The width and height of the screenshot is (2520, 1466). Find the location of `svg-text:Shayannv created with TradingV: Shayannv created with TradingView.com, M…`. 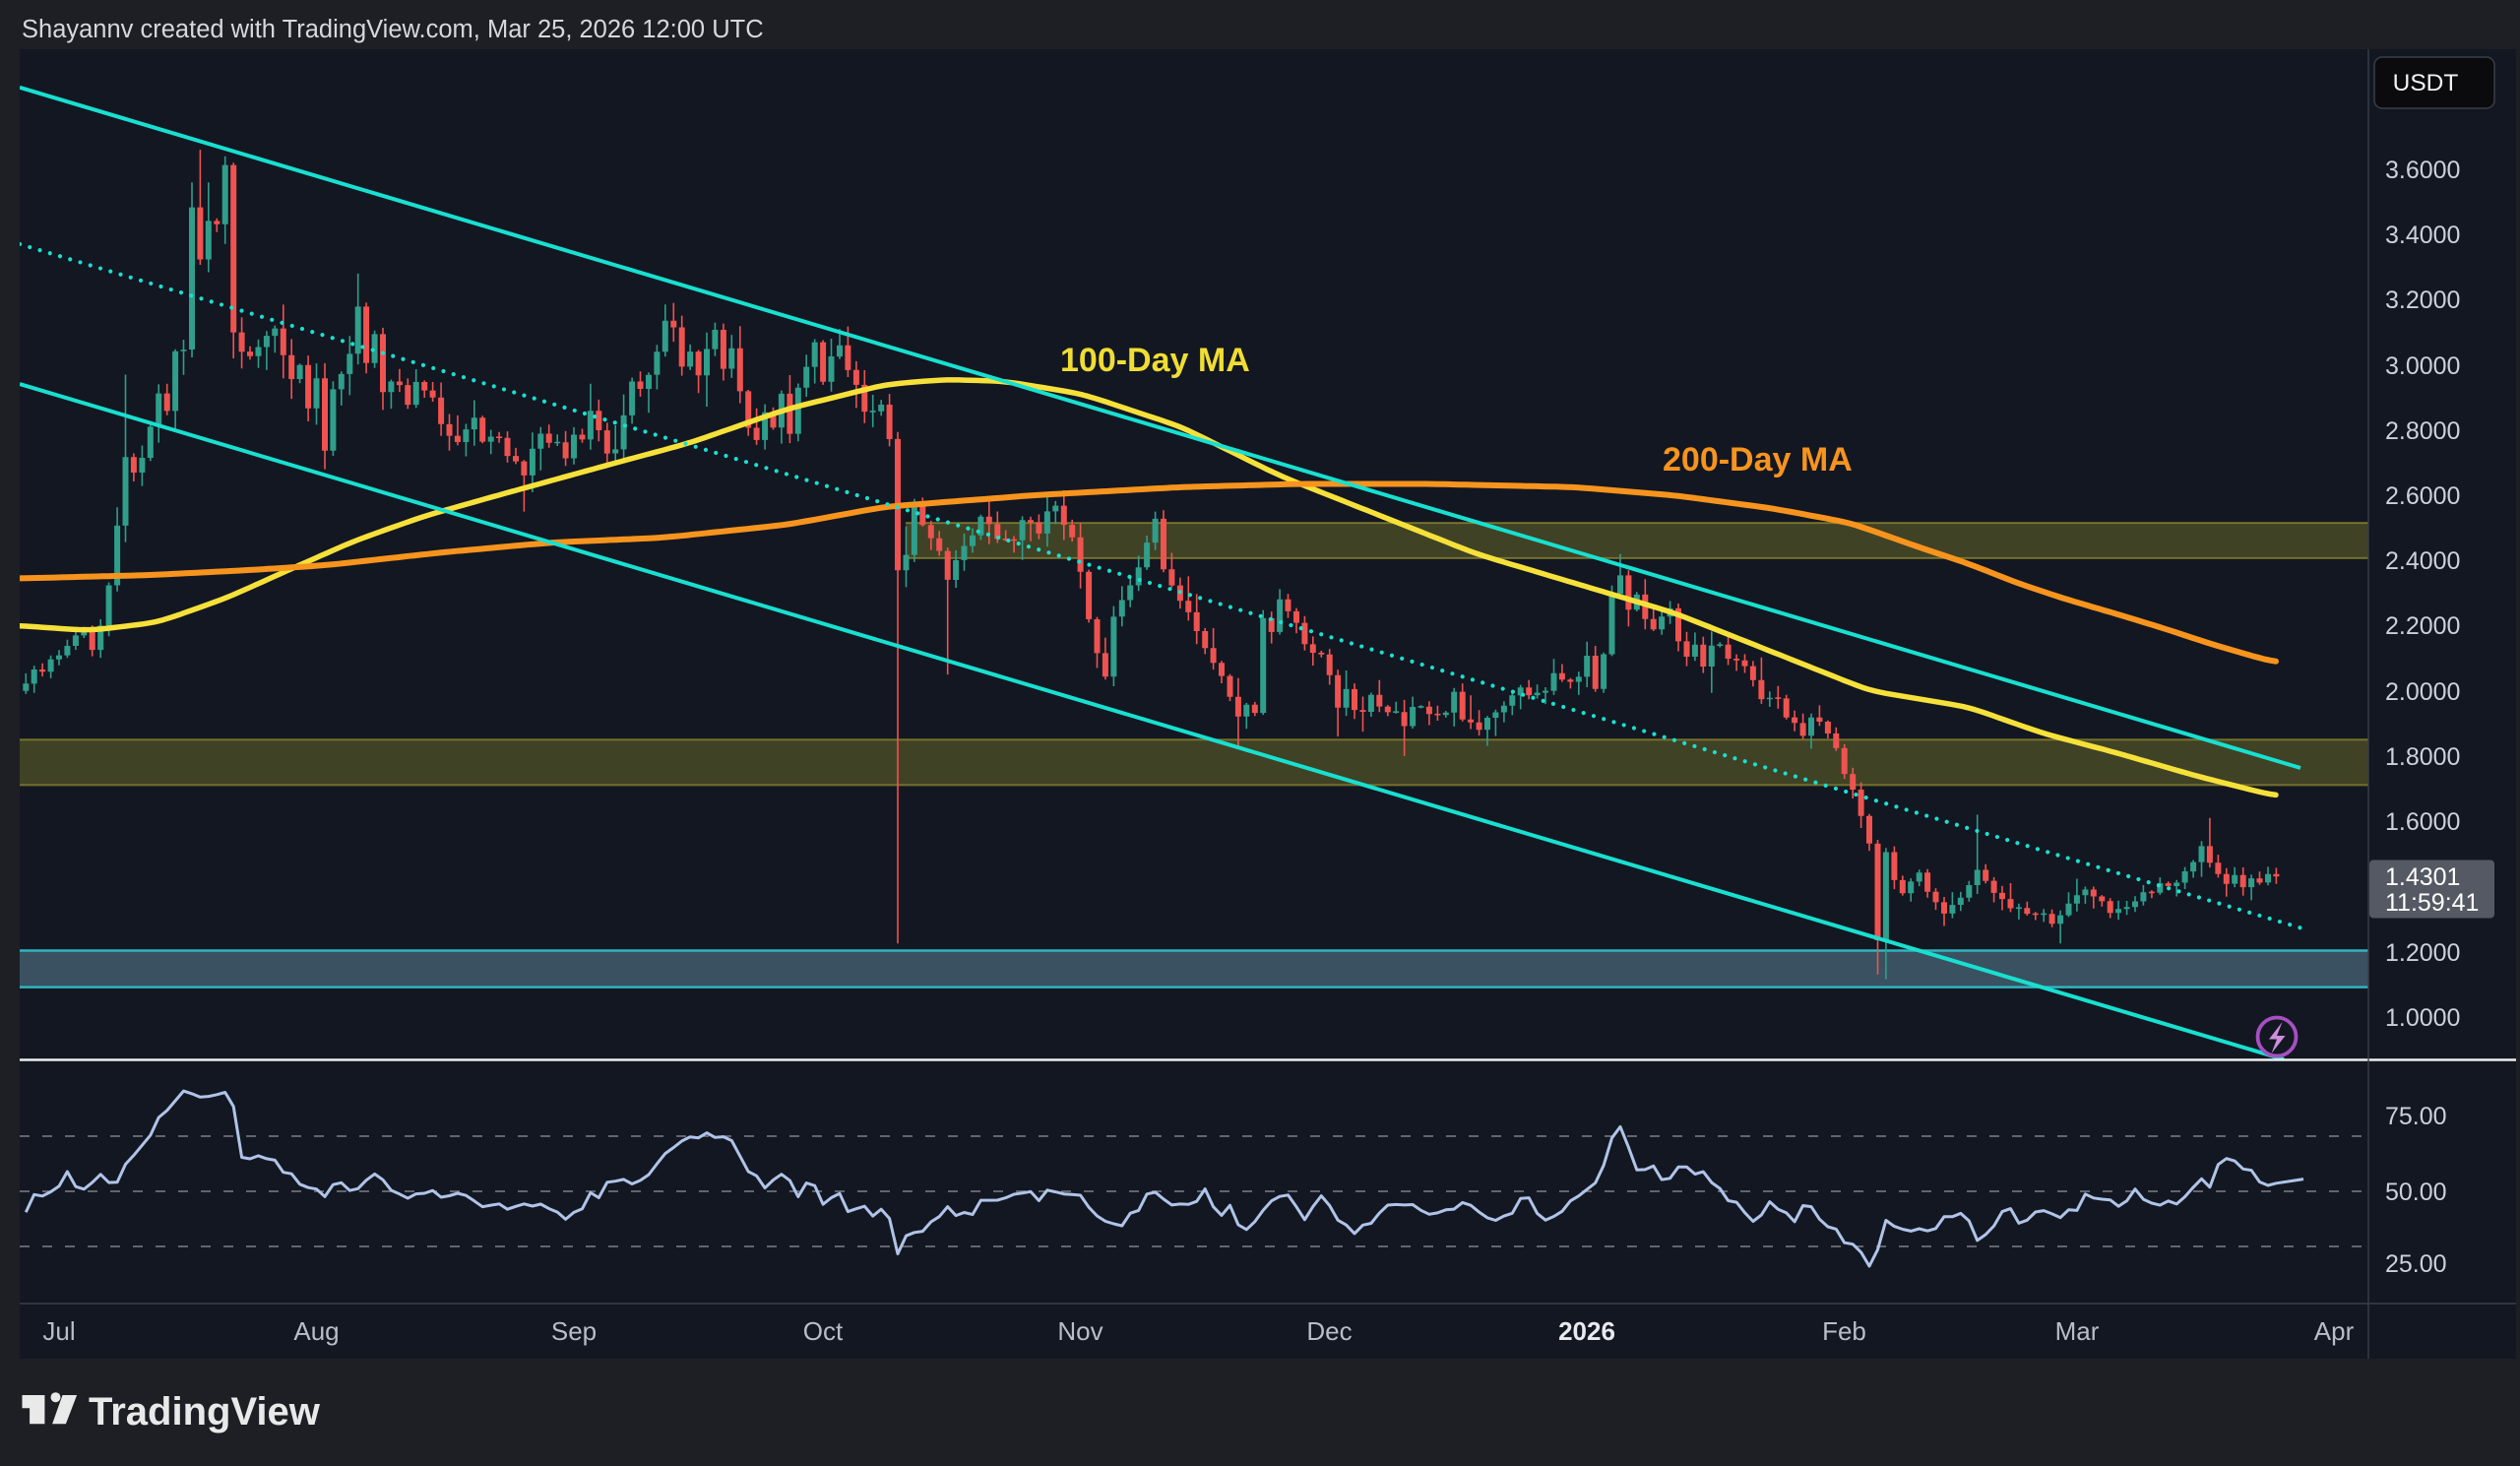

svg-text:Shayannv created with TradingV: Shayannv created with TradingView.com, M… is located at coordinates (393, 30).